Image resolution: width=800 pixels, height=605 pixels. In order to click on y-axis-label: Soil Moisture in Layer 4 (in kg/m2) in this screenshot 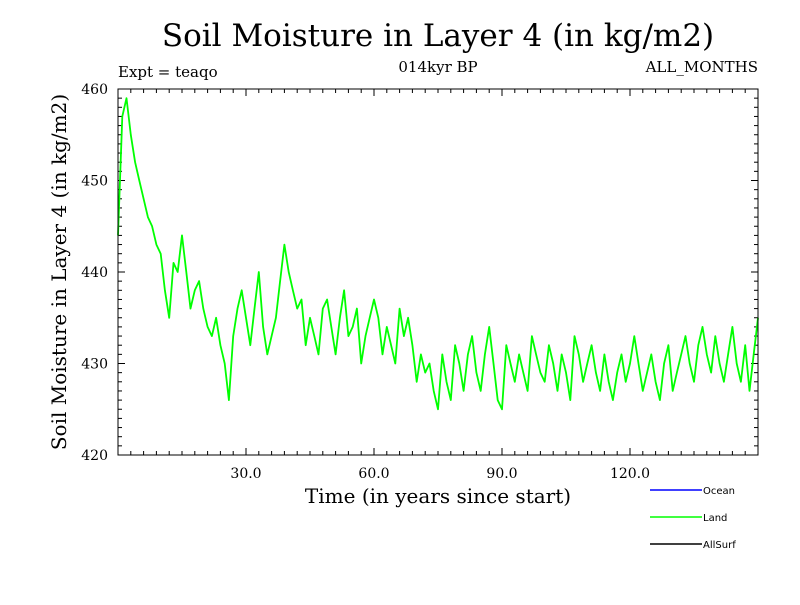, I will do `click(59, 272)`.